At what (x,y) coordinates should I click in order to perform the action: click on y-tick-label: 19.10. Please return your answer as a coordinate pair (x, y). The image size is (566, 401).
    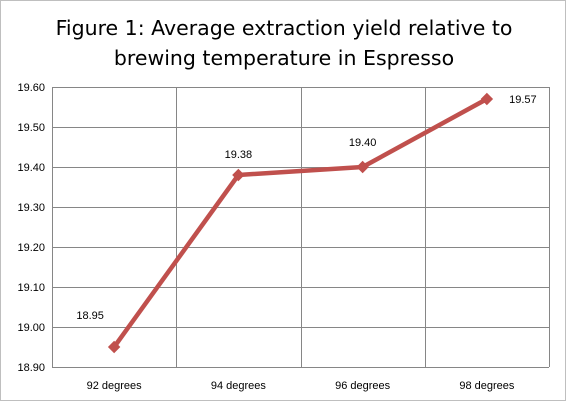
    Looking at the image, I should click on (31, 288).